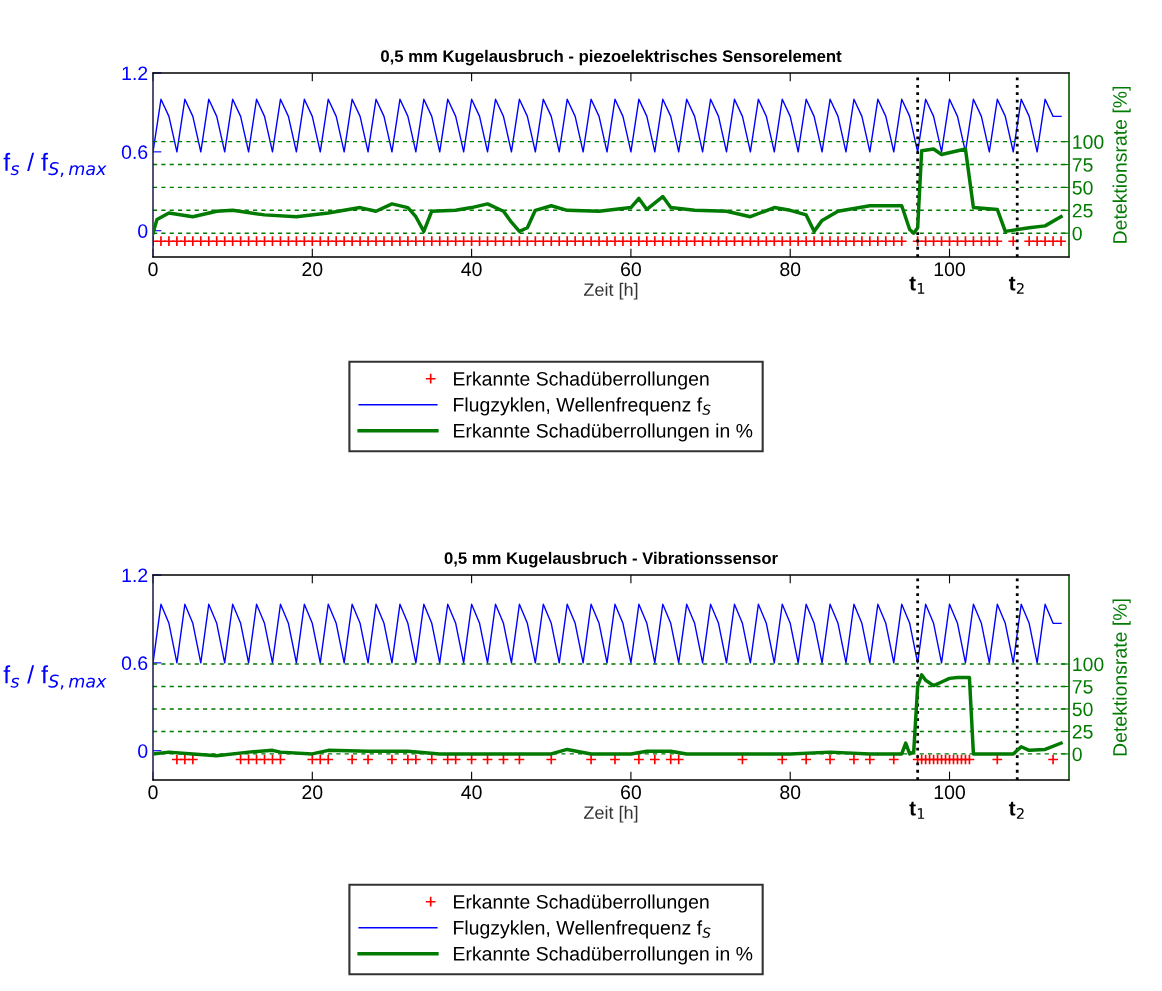  What do you see at coordinates (611, 57) in the screenshot?
I see `chart-title: 0,5 mm Kugelausbruch - piezoelektrisches Sensorelement` at bounding box center [611, 57].